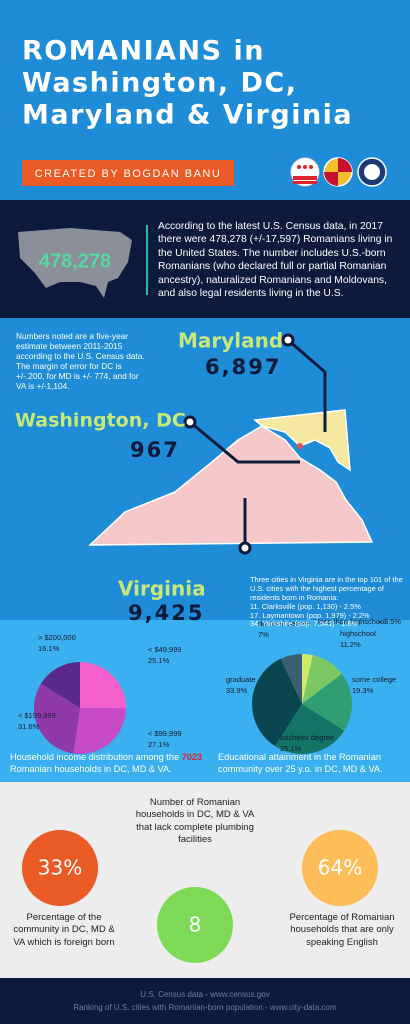 Image resolution: width=410 pixels, height=1024 pixels. I want to click on slice-value: 27.1%, so click(159, 744).